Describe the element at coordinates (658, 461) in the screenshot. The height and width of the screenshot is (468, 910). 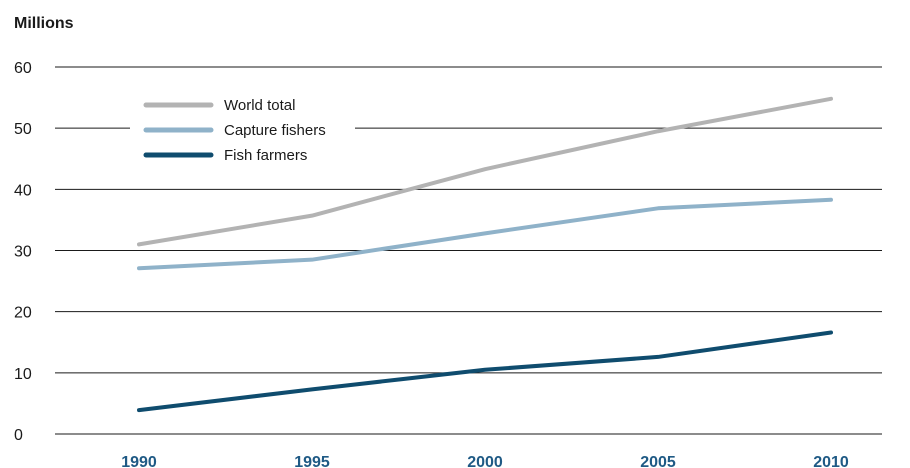
I see `x-tick-label: 2005` at that location.